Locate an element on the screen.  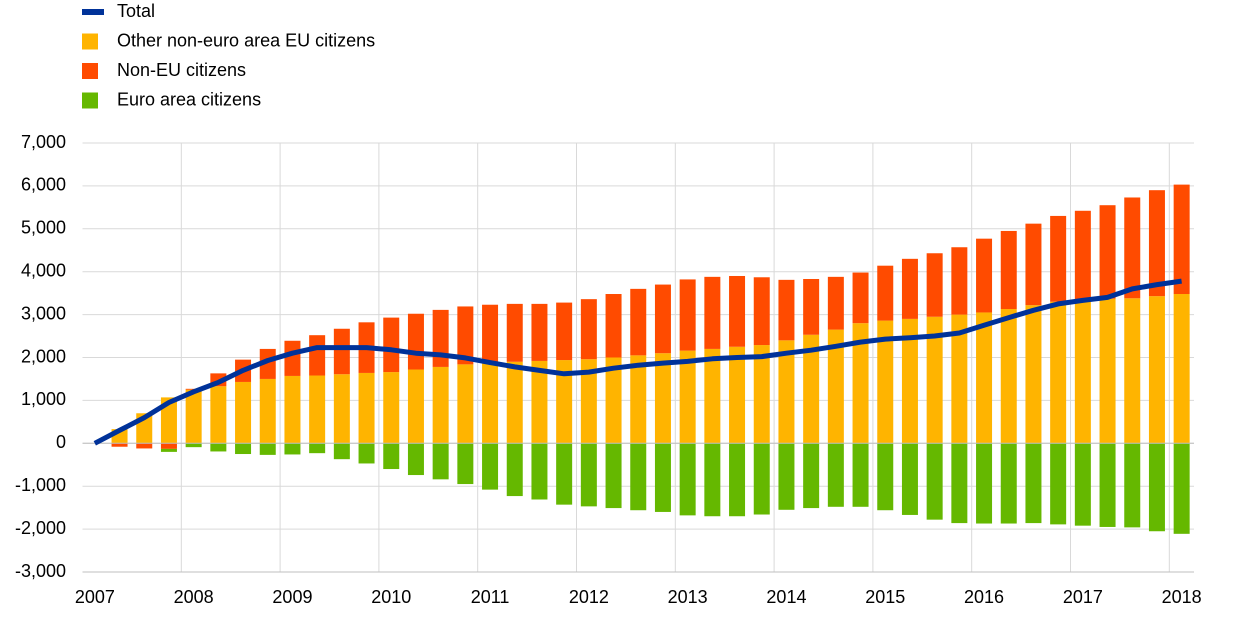
x-tick-label: 2007 is located at coordinates (95, 597).